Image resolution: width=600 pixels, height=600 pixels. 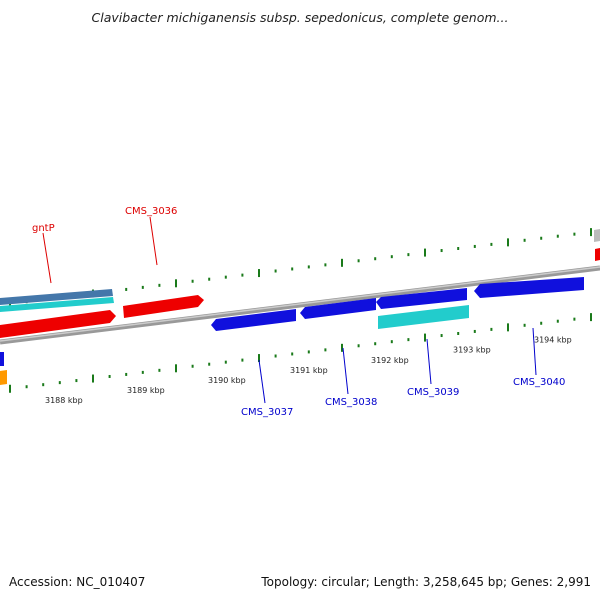 I want to click on gene-arrow-gntP, so click(x=58, y=324).